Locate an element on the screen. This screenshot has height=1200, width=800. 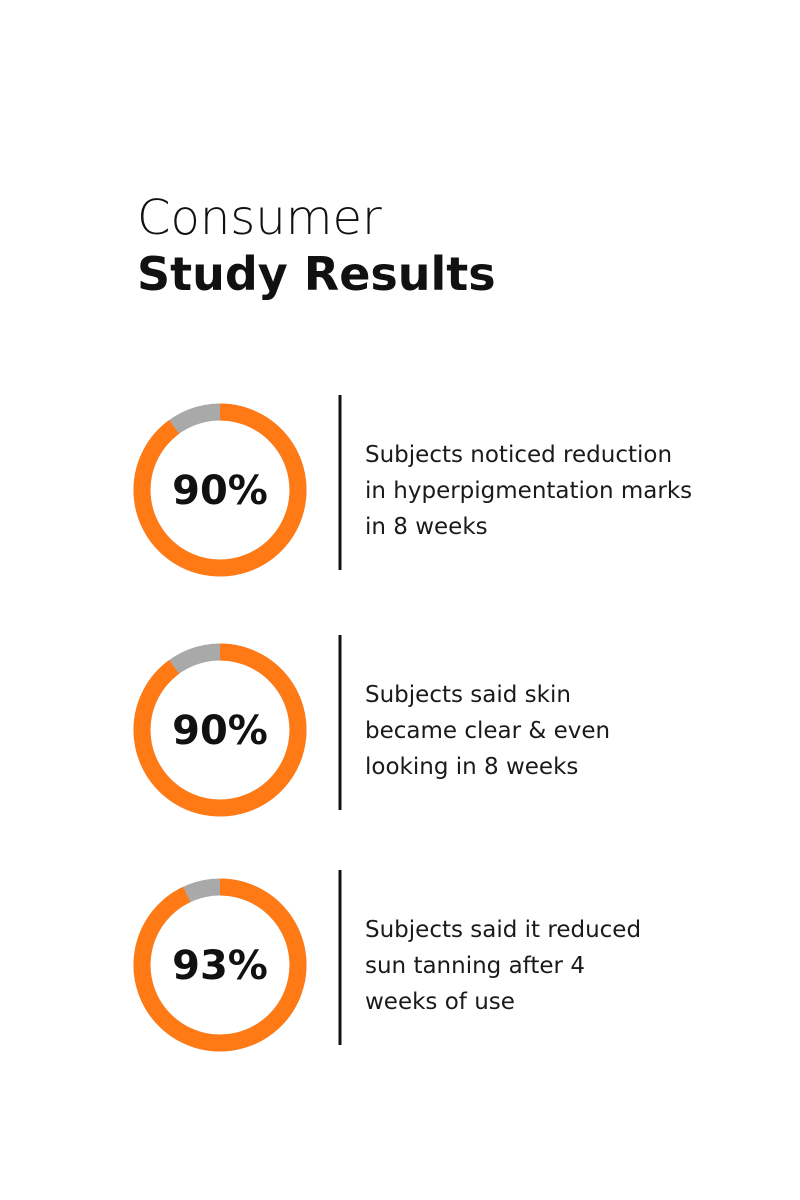
caption-line: in hyperpigmentation marks is located at coordinates (528, 491).